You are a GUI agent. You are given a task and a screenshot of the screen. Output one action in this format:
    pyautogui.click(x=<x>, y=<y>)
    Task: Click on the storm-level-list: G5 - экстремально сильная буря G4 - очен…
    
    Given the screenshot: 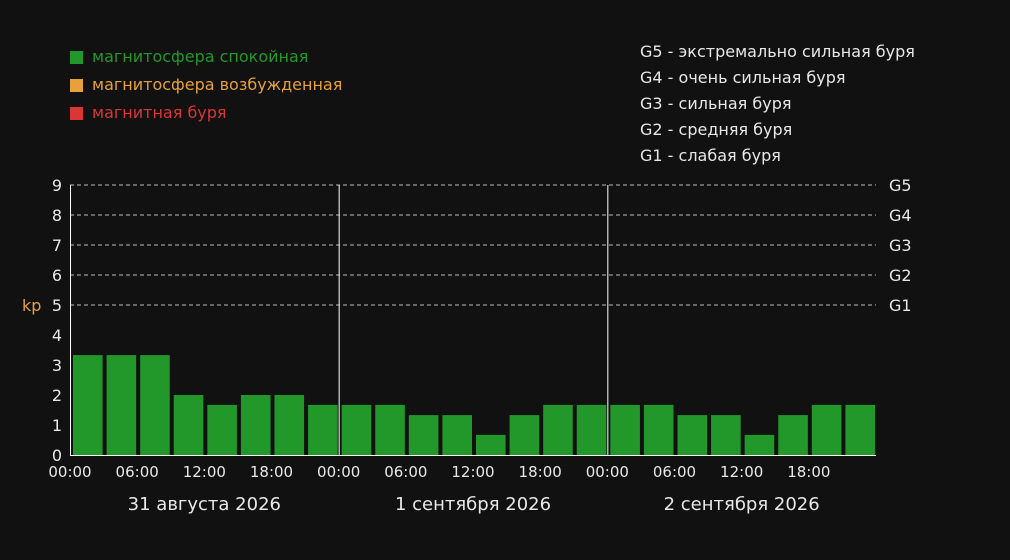 What is the action you would take?
    pyautogui.click(x=777, y=107)
    